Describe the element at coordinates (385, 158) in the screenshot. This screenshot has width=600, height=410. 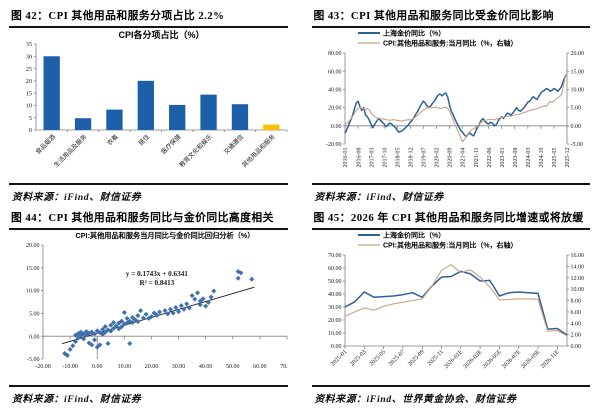
I see `svg-text: 2017-10` at that location.